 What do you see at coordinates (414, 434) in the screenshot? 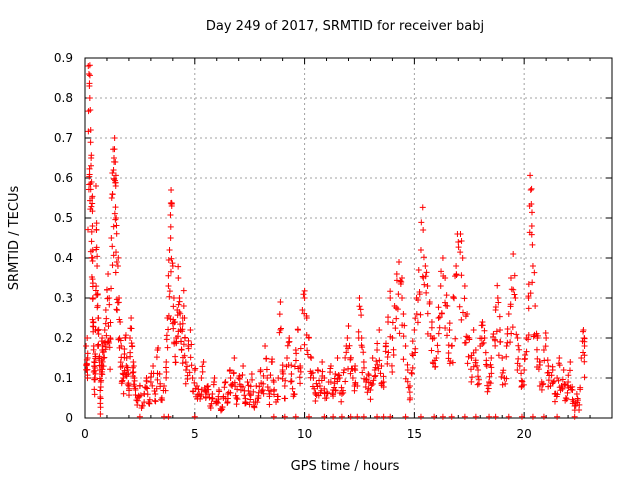
I see `x-tick-label: 15` at bounding box center [414, 434].